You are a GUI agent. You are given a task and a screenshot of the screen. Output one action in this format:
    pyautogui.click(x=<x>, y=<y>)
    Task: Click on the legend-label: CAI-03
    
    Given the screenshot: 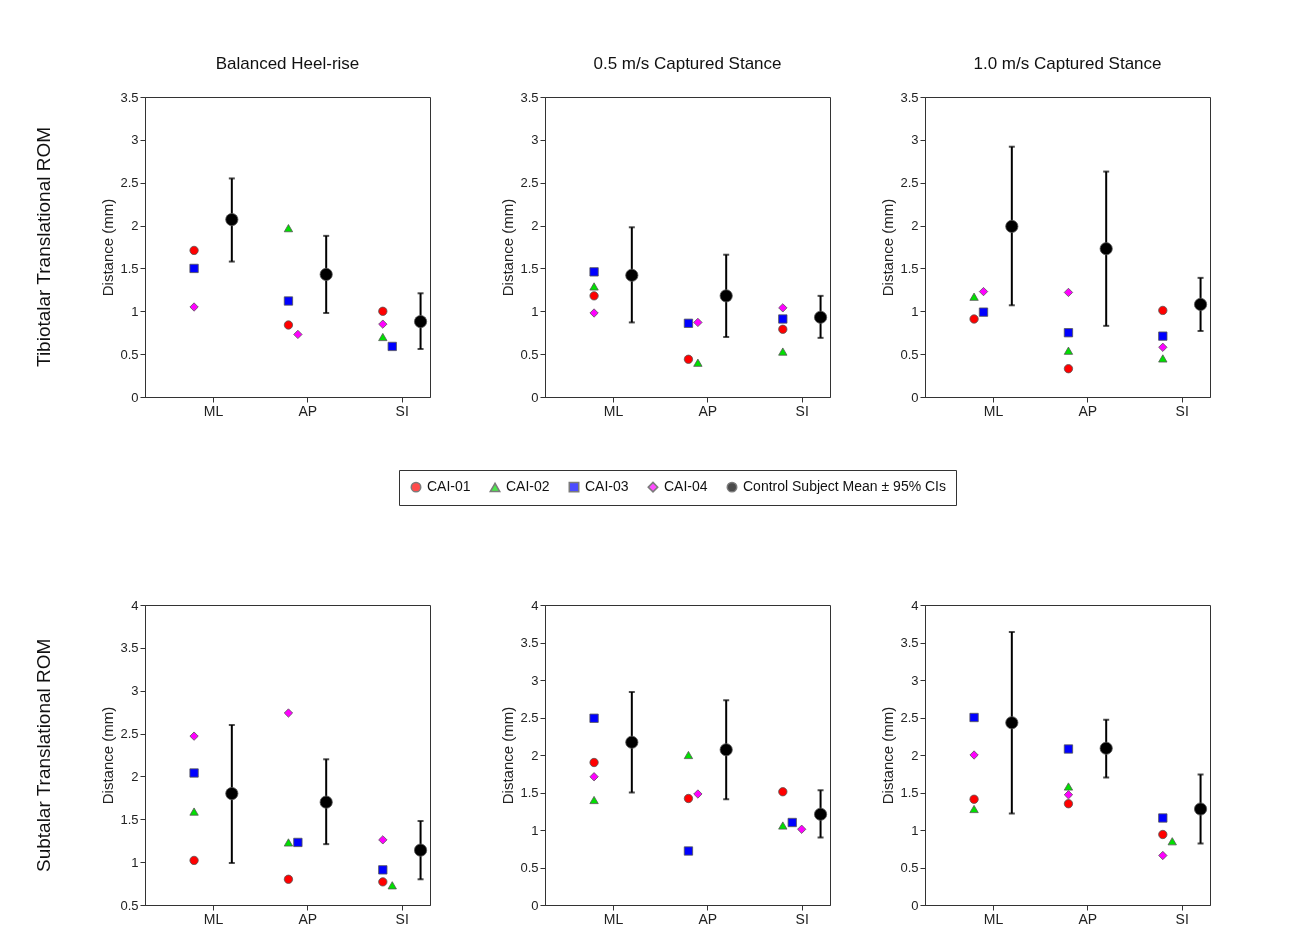 What is the action you would take?
    pyautogui.click(x=606, y=486)
    